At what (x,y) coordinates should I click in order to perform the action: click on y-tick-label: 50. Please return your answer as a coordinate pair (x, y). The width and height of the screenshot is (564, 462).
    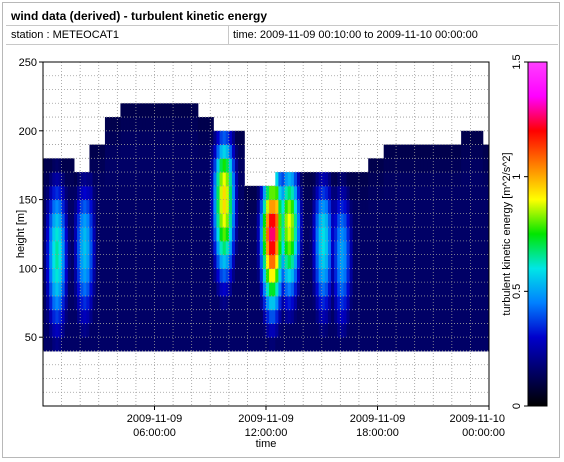
    Looking at the image, I should click on (31, 338).